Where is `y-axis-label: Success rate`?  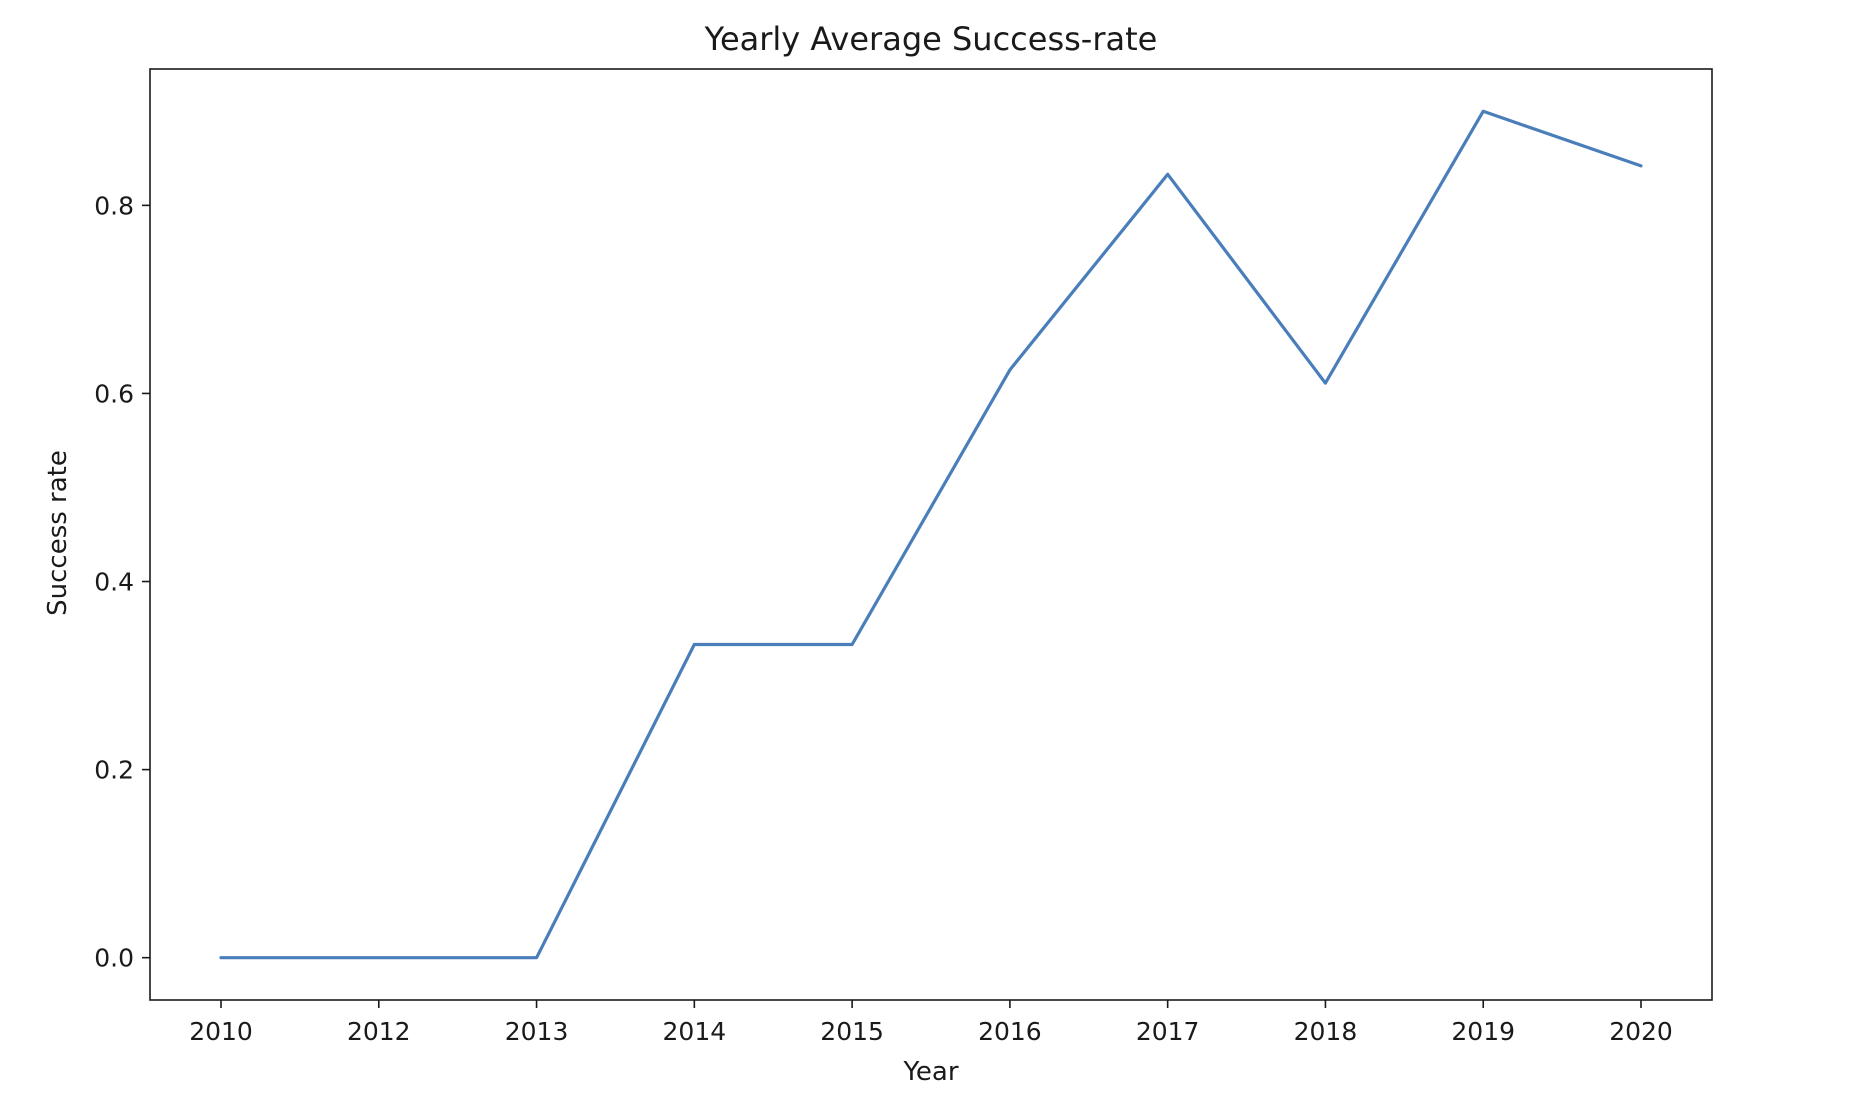
y-axis-label: Success rate is located at coordinates (58, 533).